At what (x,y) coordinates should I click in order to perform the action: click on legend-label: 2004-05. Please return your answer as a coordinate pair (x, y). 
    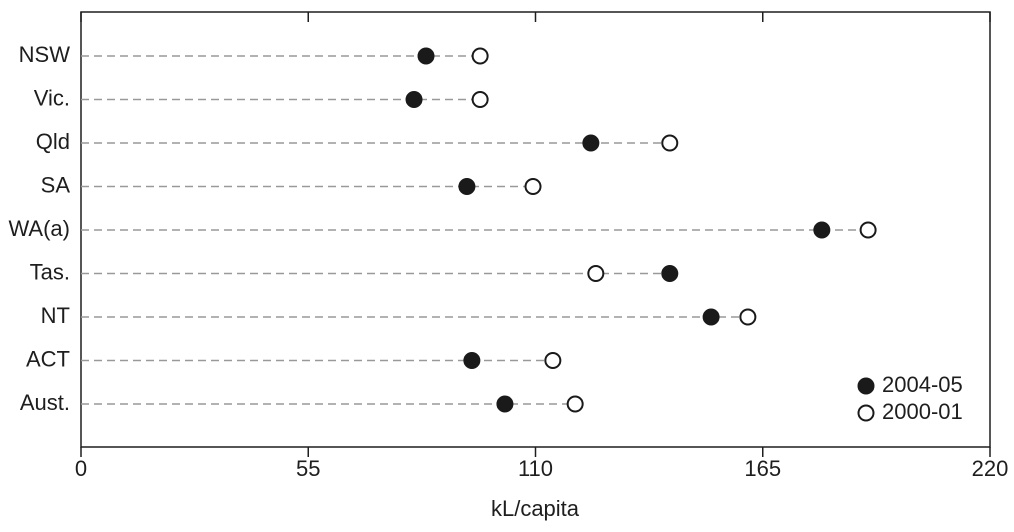
    Looking at the image, I should click on (922, 384).